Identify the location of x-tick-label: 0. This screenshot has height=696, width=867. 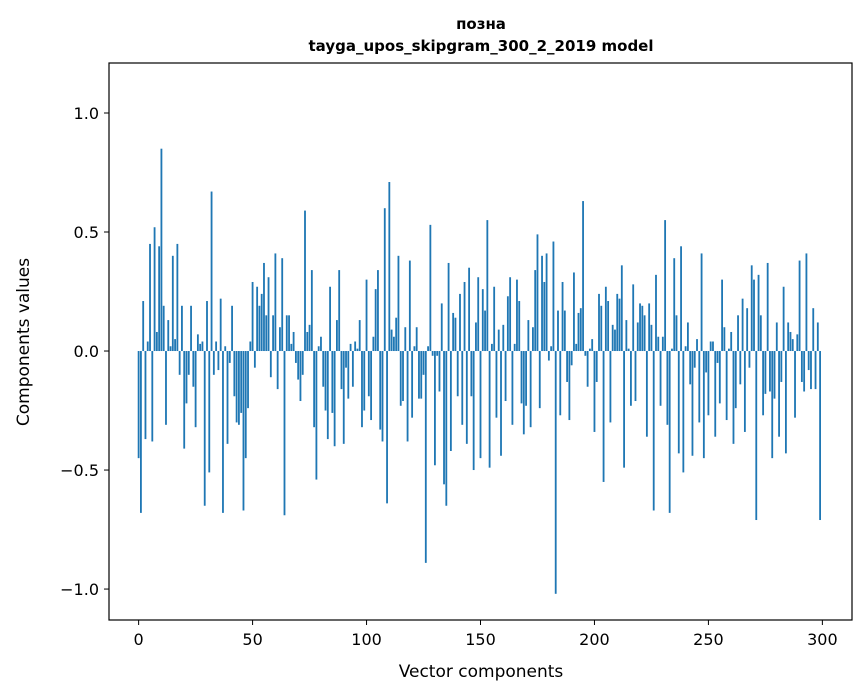
(139, 639).